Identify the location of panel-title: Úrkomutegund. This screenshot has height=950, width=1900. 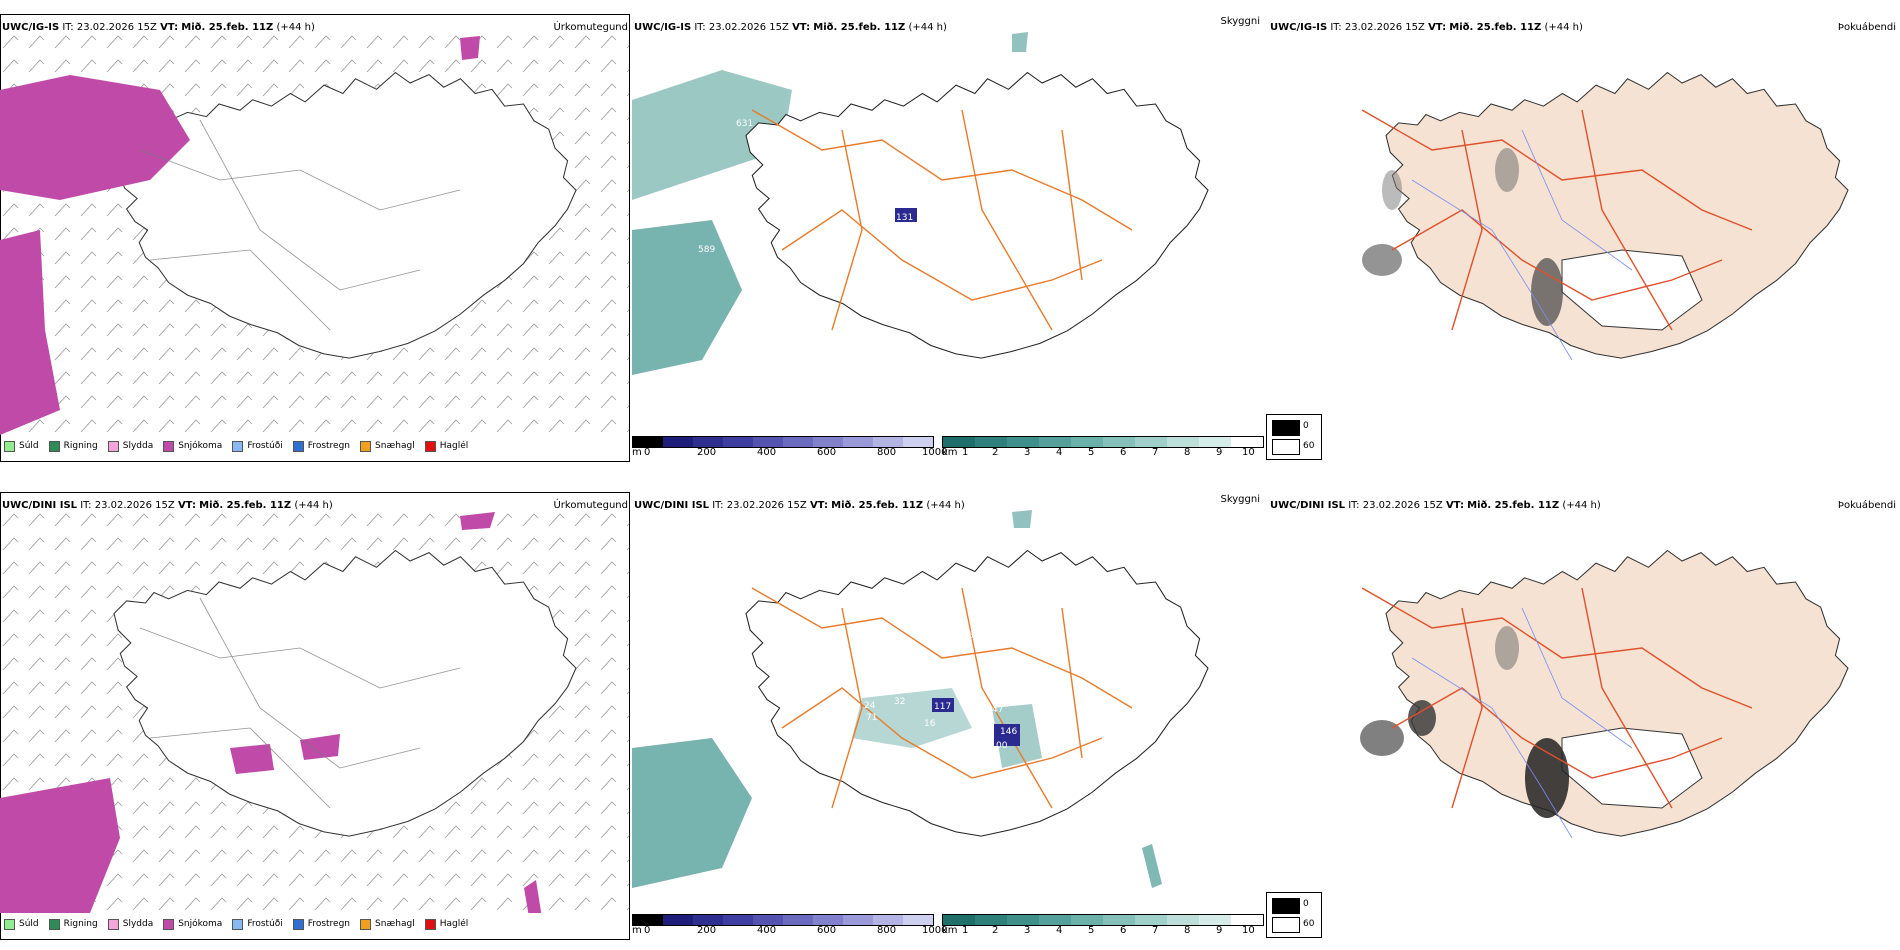
(590, 505).